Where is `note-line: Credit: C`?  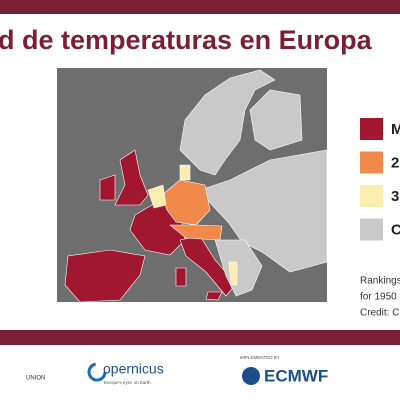 note-line: Credit: C is located at coordinates (379, 313).